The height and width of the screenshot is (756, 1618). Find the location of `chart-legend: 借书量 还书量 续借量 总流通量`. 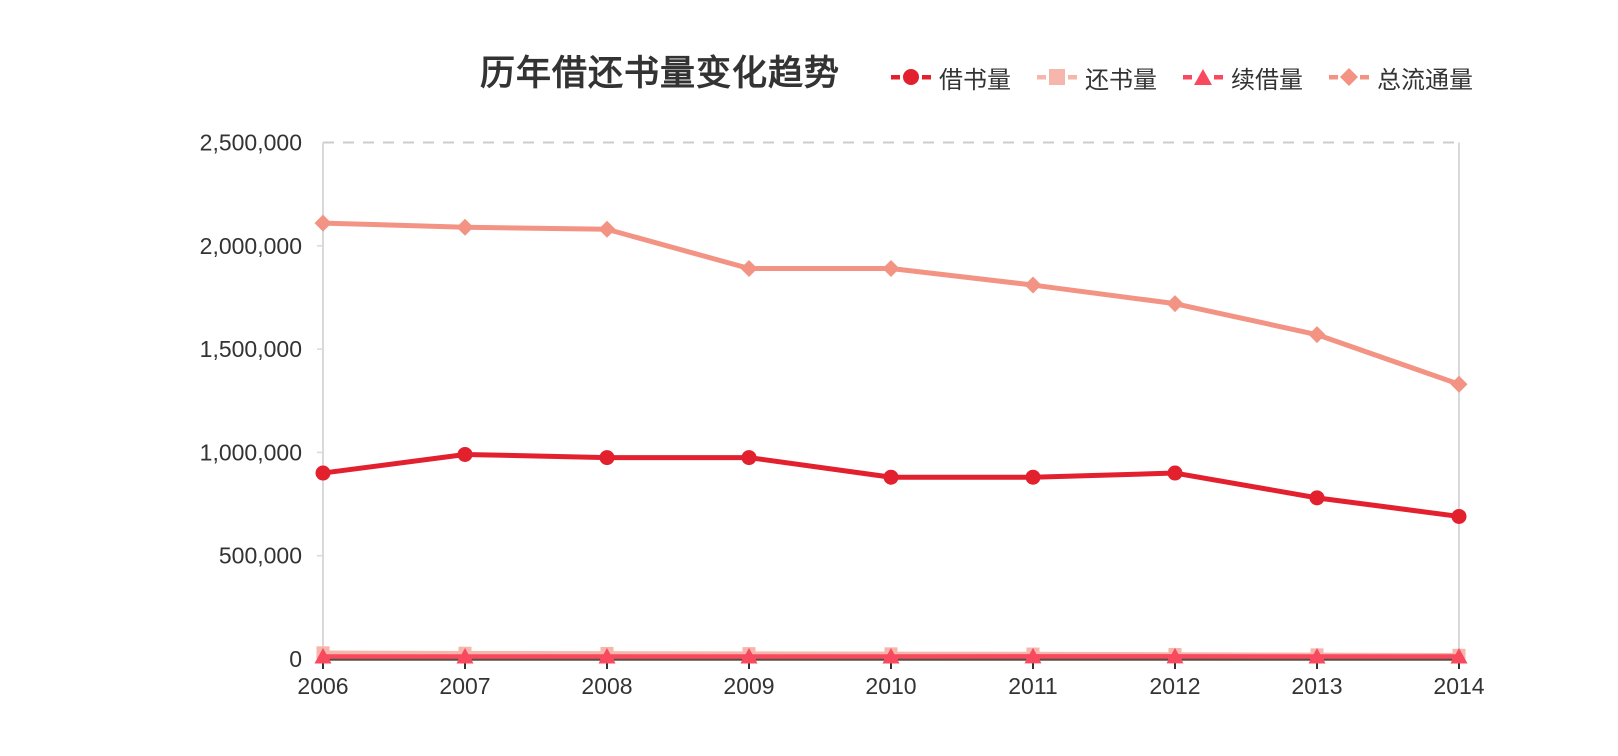

chart-legend: 借书量 还书量 续借量 总流通量 is located at coordinates (1182, 77).